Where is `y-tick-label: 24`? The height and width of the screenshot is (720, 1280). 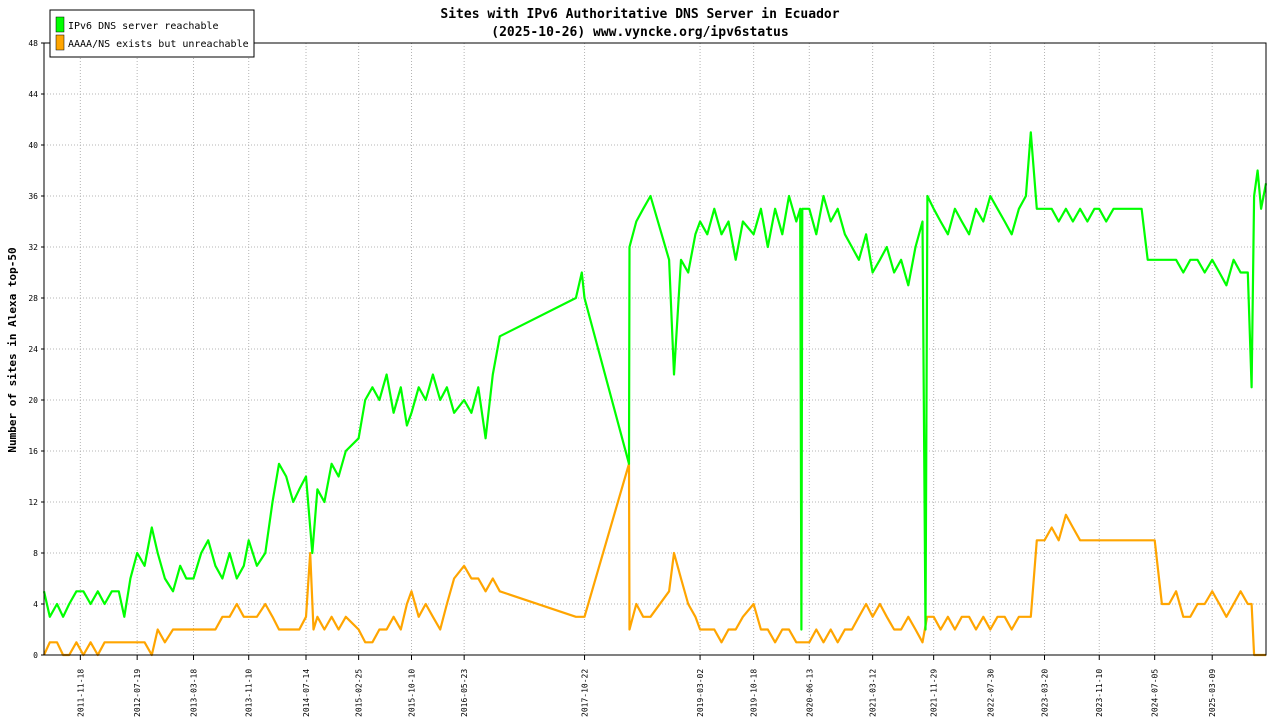
y-tick-label: 24 is located at coordinates (33, 349).